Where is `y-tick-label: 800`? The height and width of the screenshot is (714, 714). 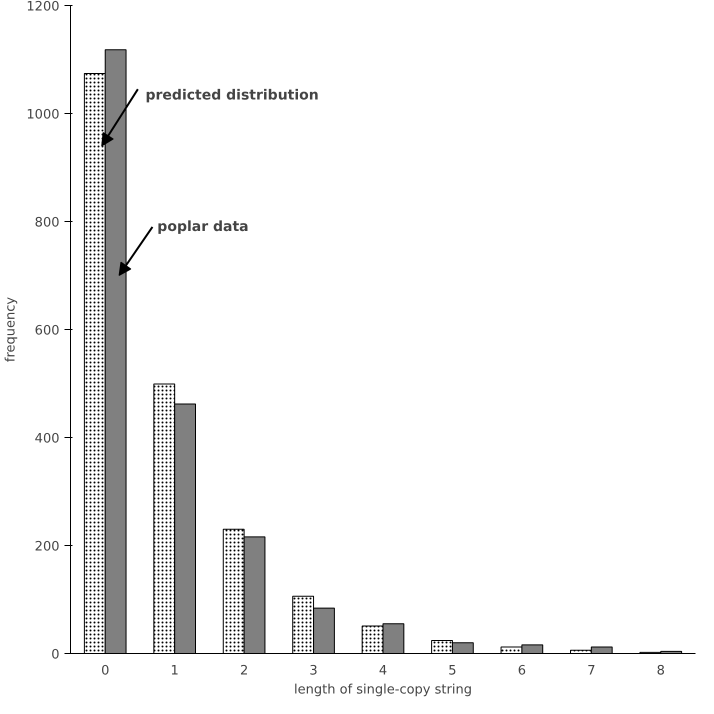
y-tick-label: 800 is located at coordinates (47, 223).